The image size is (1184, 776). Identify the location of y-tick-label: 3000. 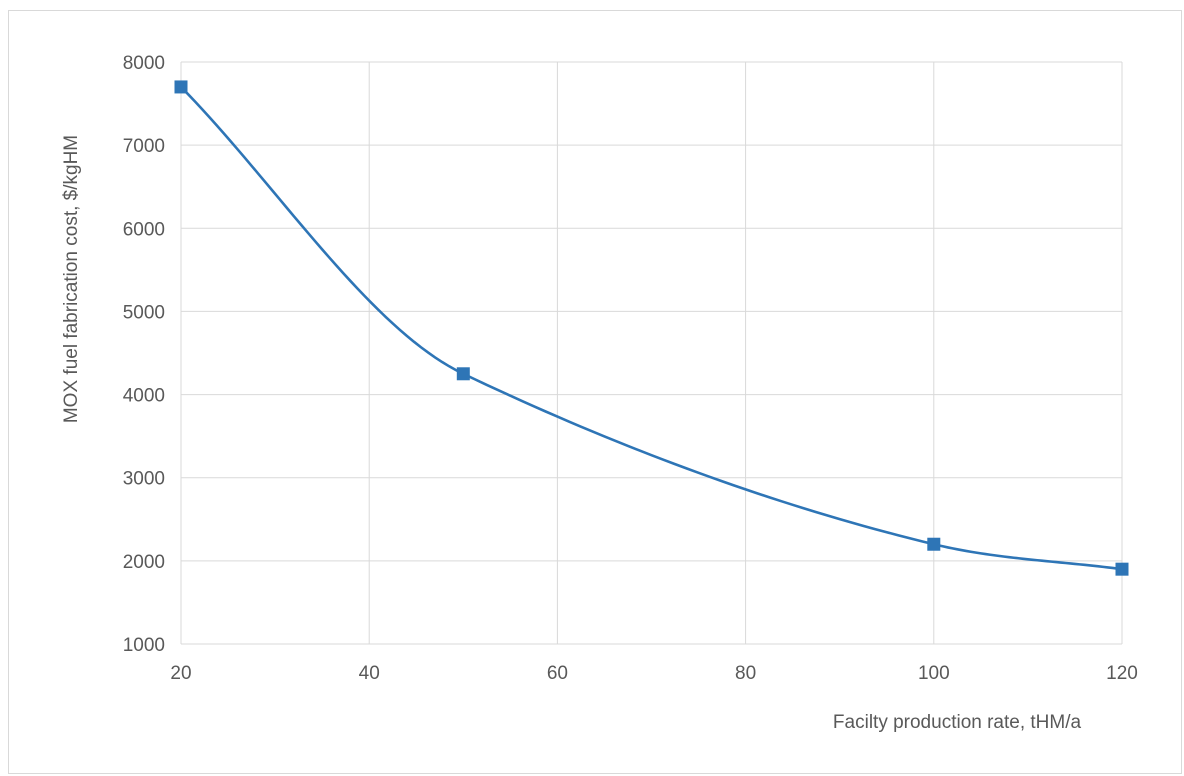
(144, 479).